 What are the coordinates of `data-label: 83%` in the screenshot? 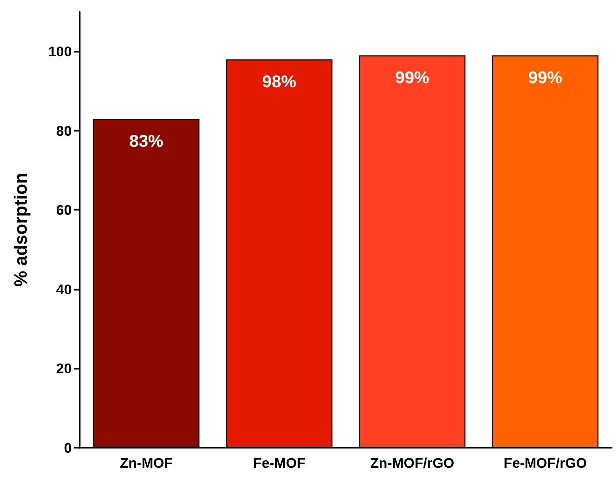 It's located at (146, 142).